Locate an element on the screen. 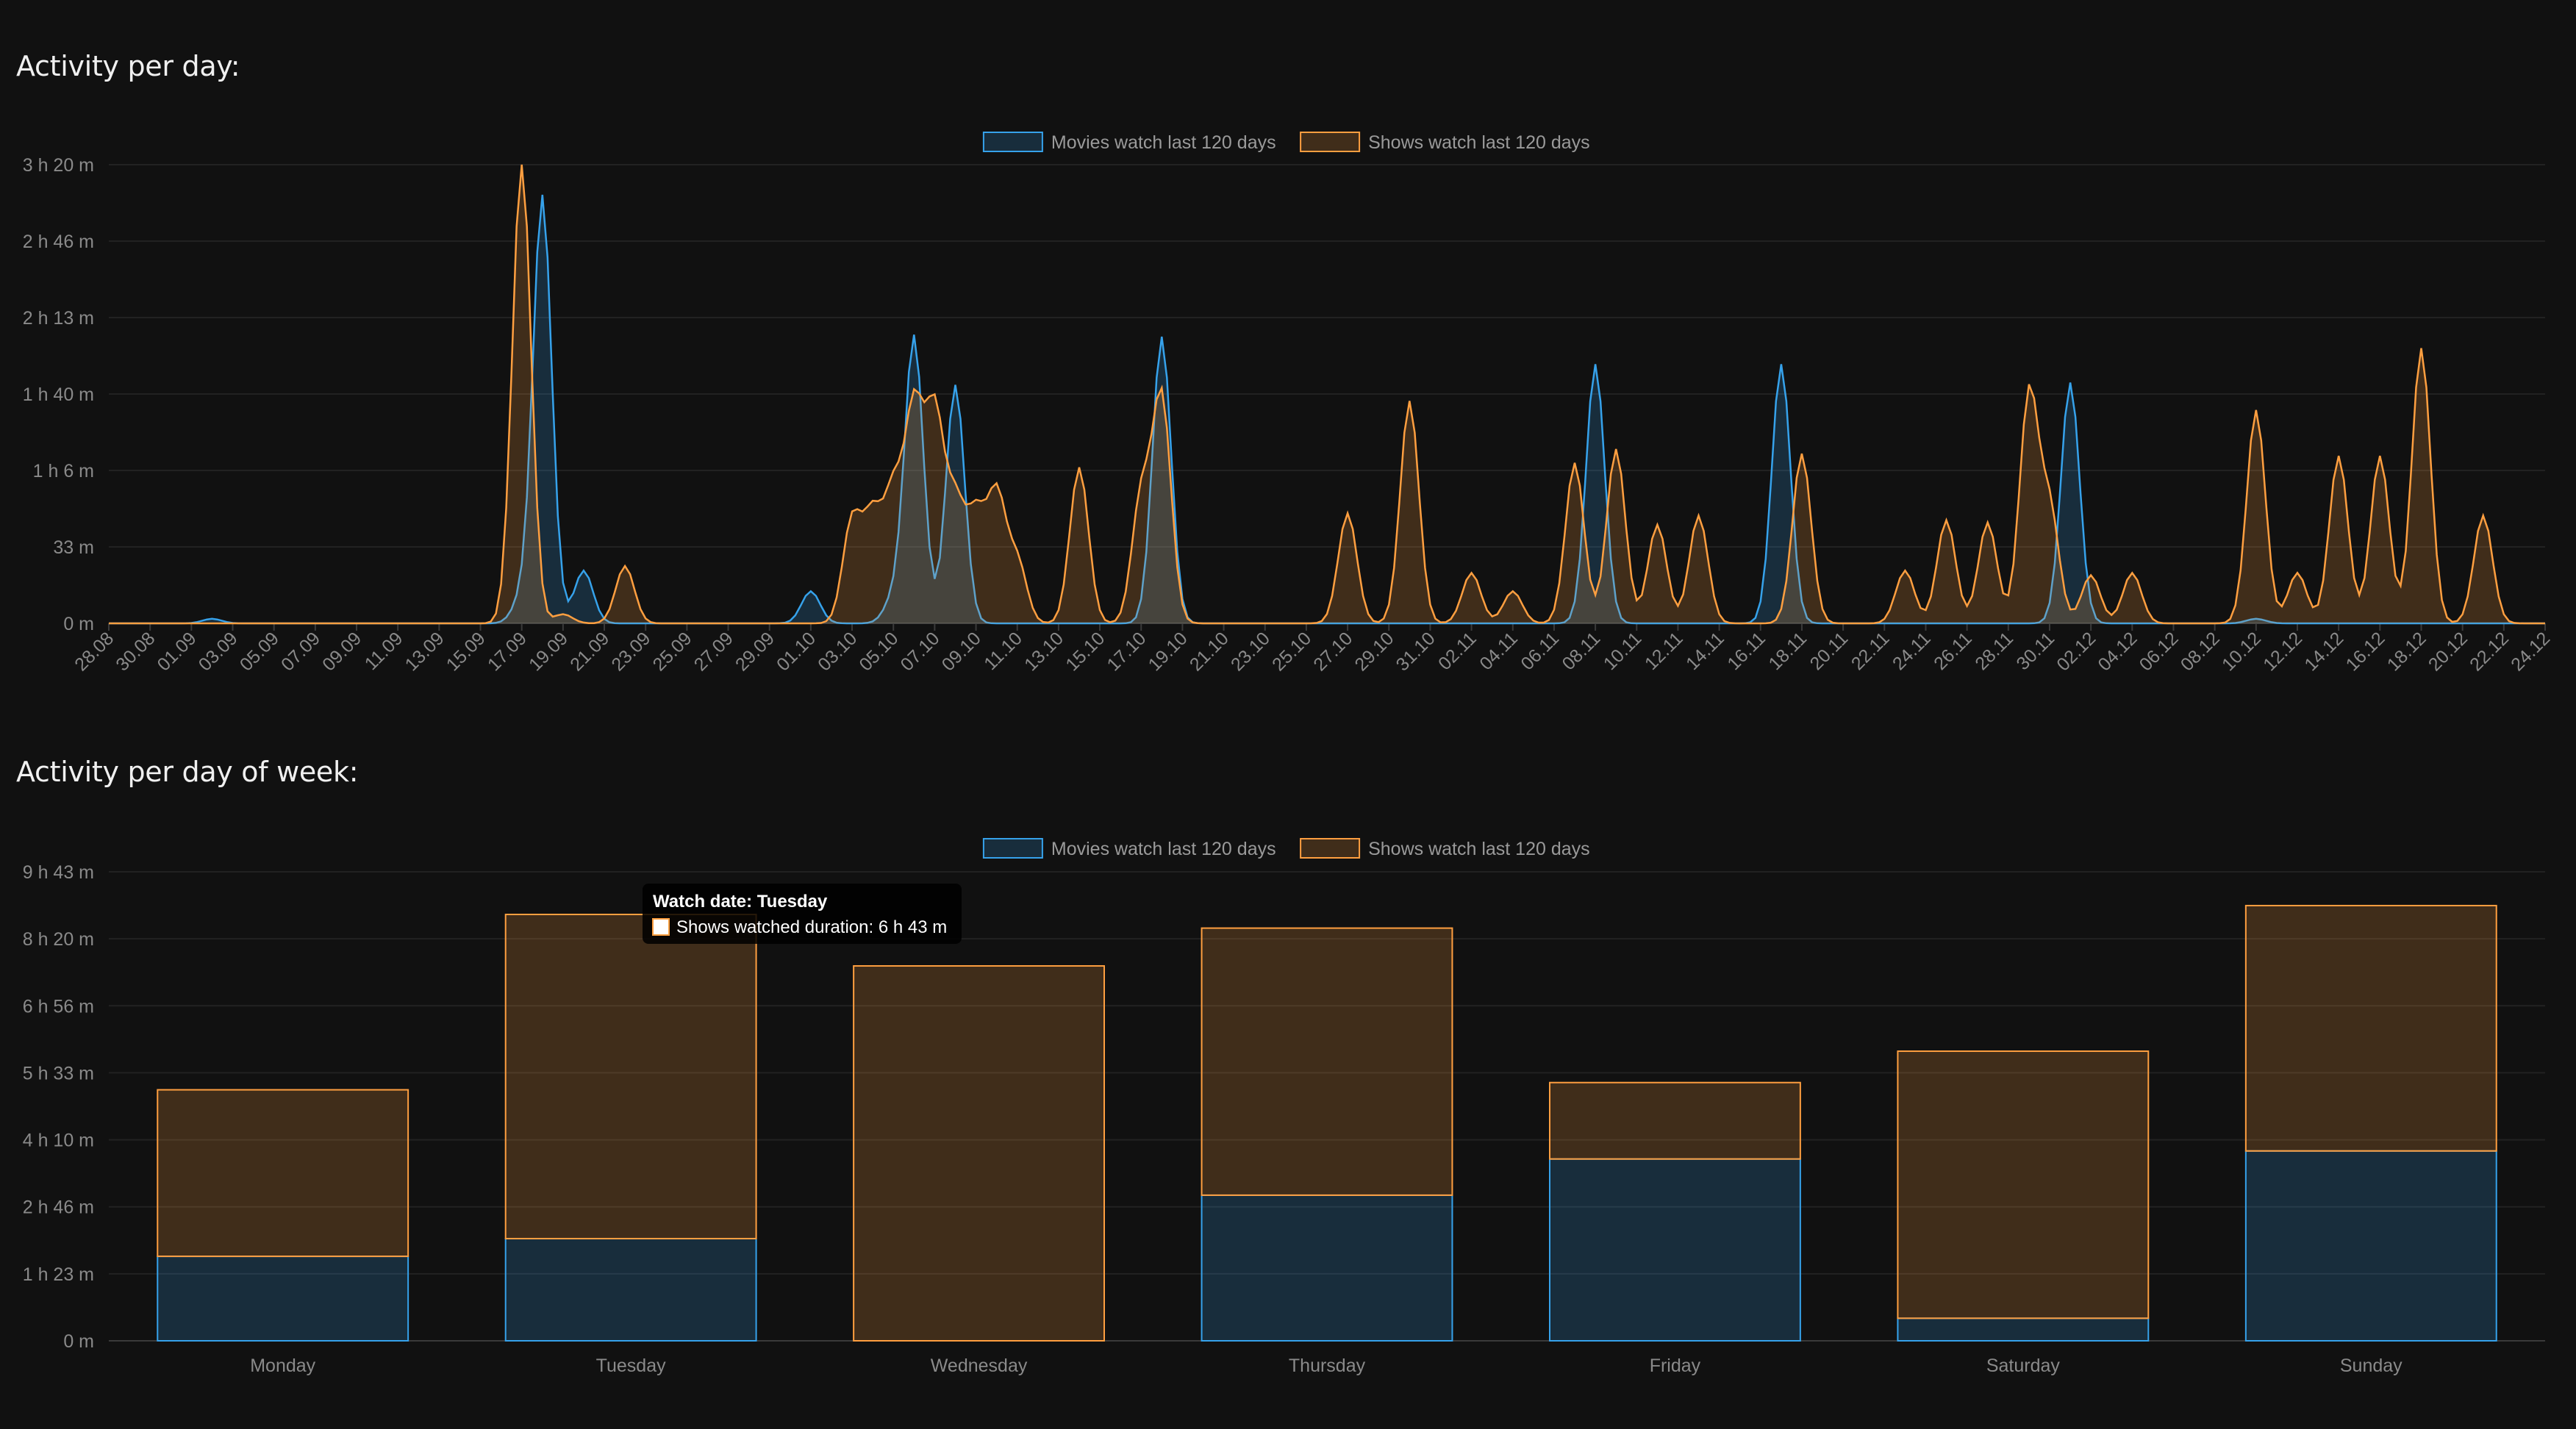 This screenshot has height=1429, width=2576. y-tick-label: 1 h 40 m is located at coordinates (59, 394).